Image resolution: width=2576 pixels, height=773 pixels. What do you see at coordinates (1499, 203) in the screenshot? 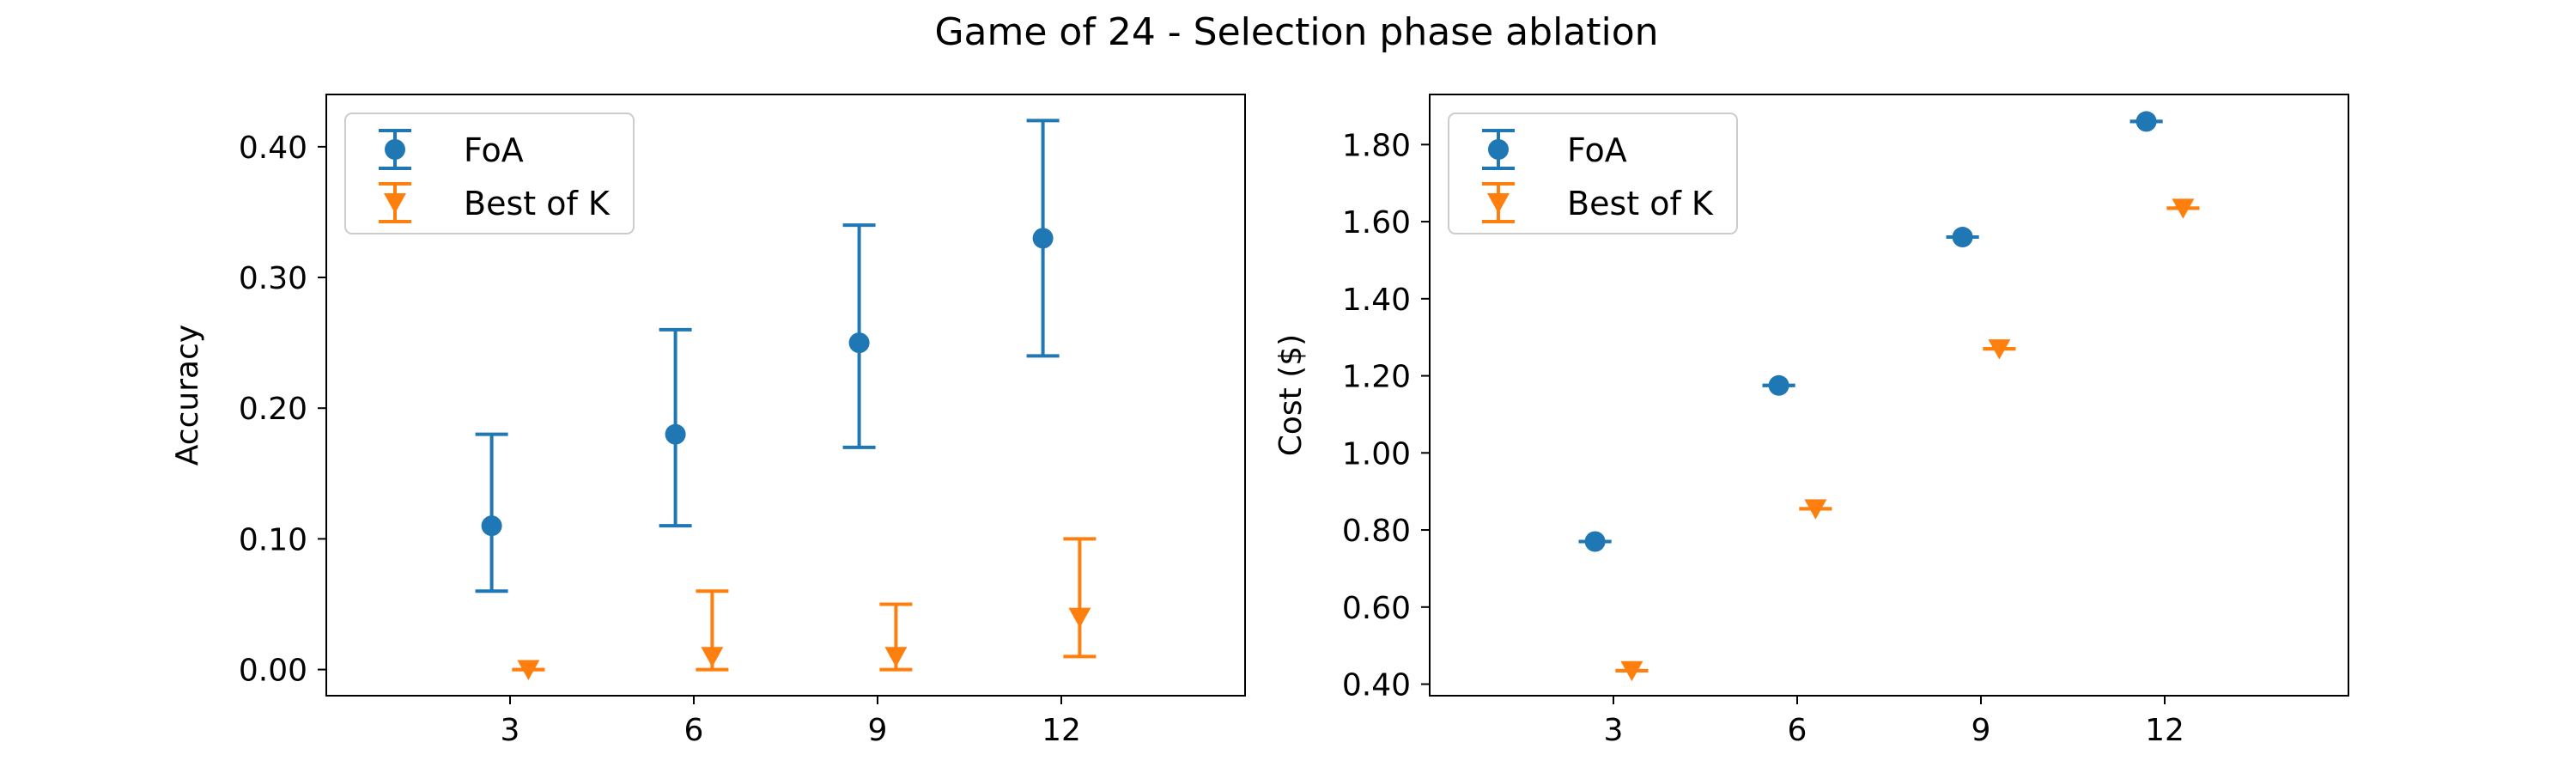
I see `cost-legend-bestofk-marker` at bounding box center [1499, 203].